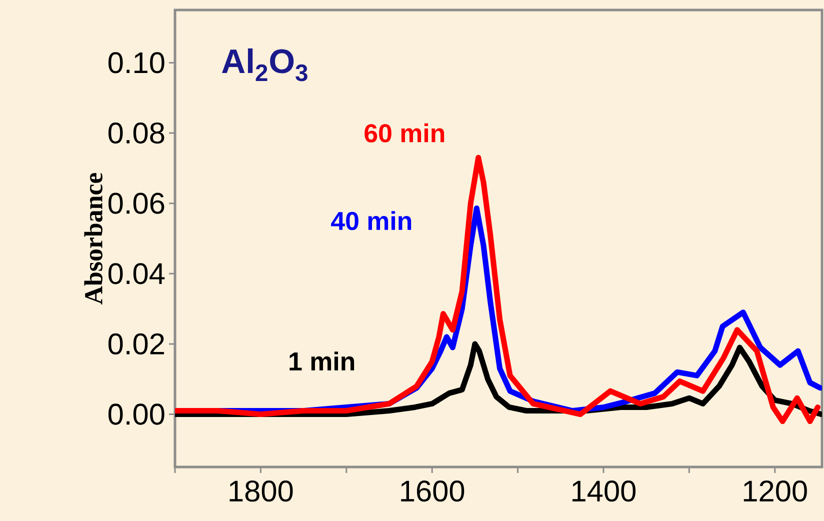 The width and height of the screenshot is (824, 521). Describe the element at coordinates (371, 220) in the screenshot. I see `text: 40 min` at that location.